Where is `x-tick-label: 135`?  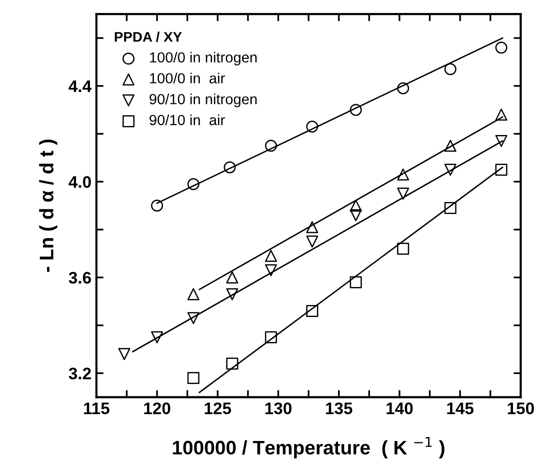
x-tick-label: 135 is located at coordinates (339, 408).